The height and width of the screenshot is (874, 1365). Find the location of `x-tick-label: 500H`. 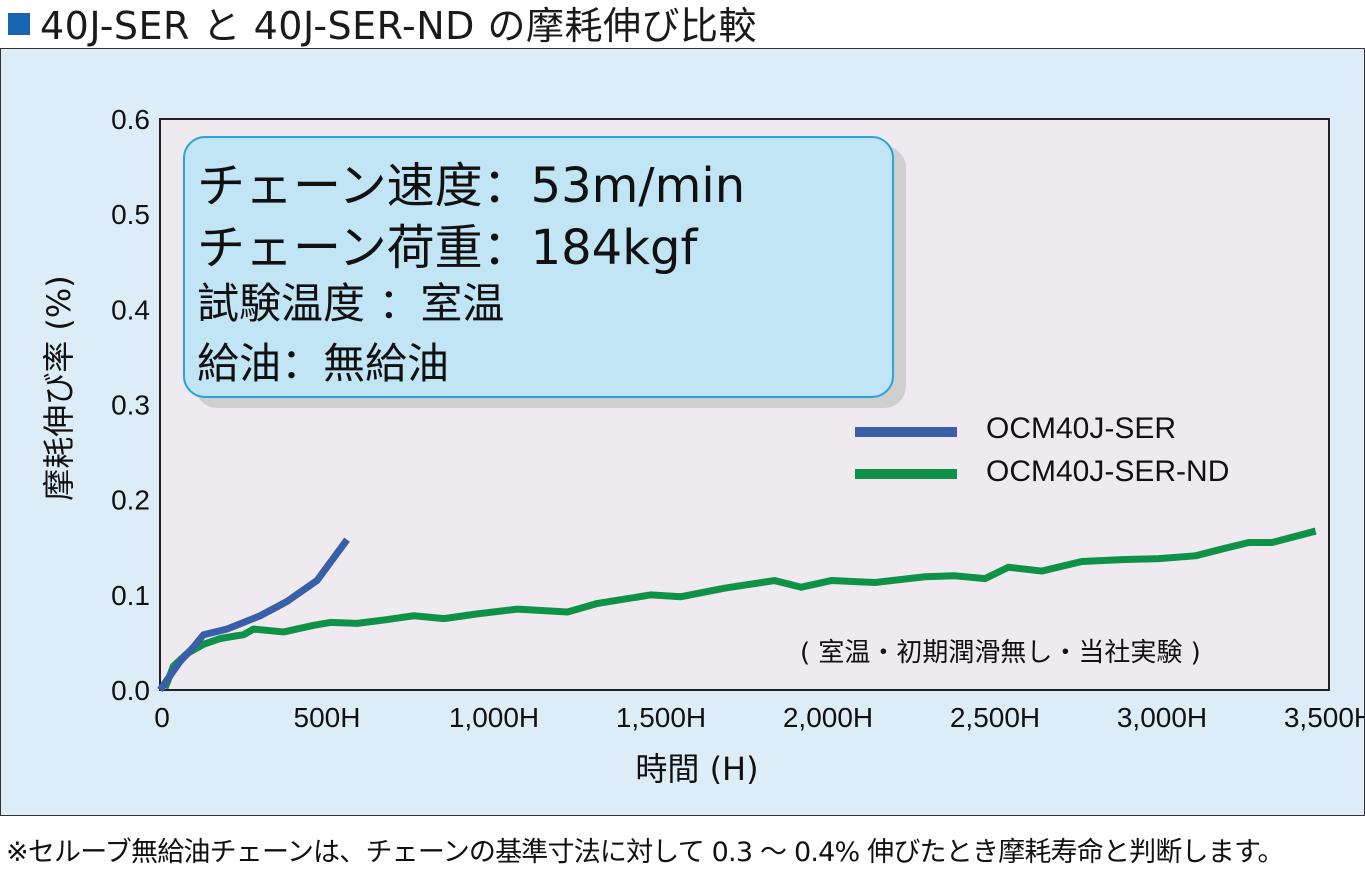

x-tick-label: 500H is located at coordinates (327, 717).